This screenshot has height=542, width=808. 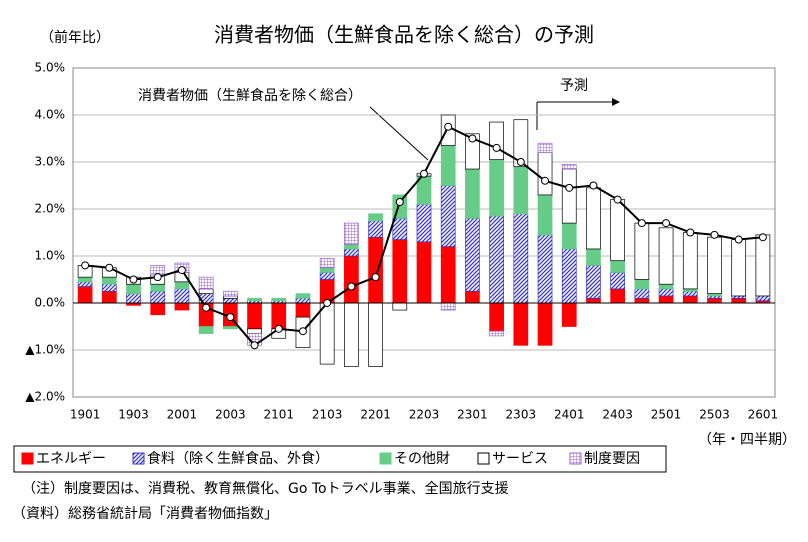 What do you see at coordinates (763, 415) in the screenshot?
I see `x-tick-label: 2601` at bounding box center [763, 415].